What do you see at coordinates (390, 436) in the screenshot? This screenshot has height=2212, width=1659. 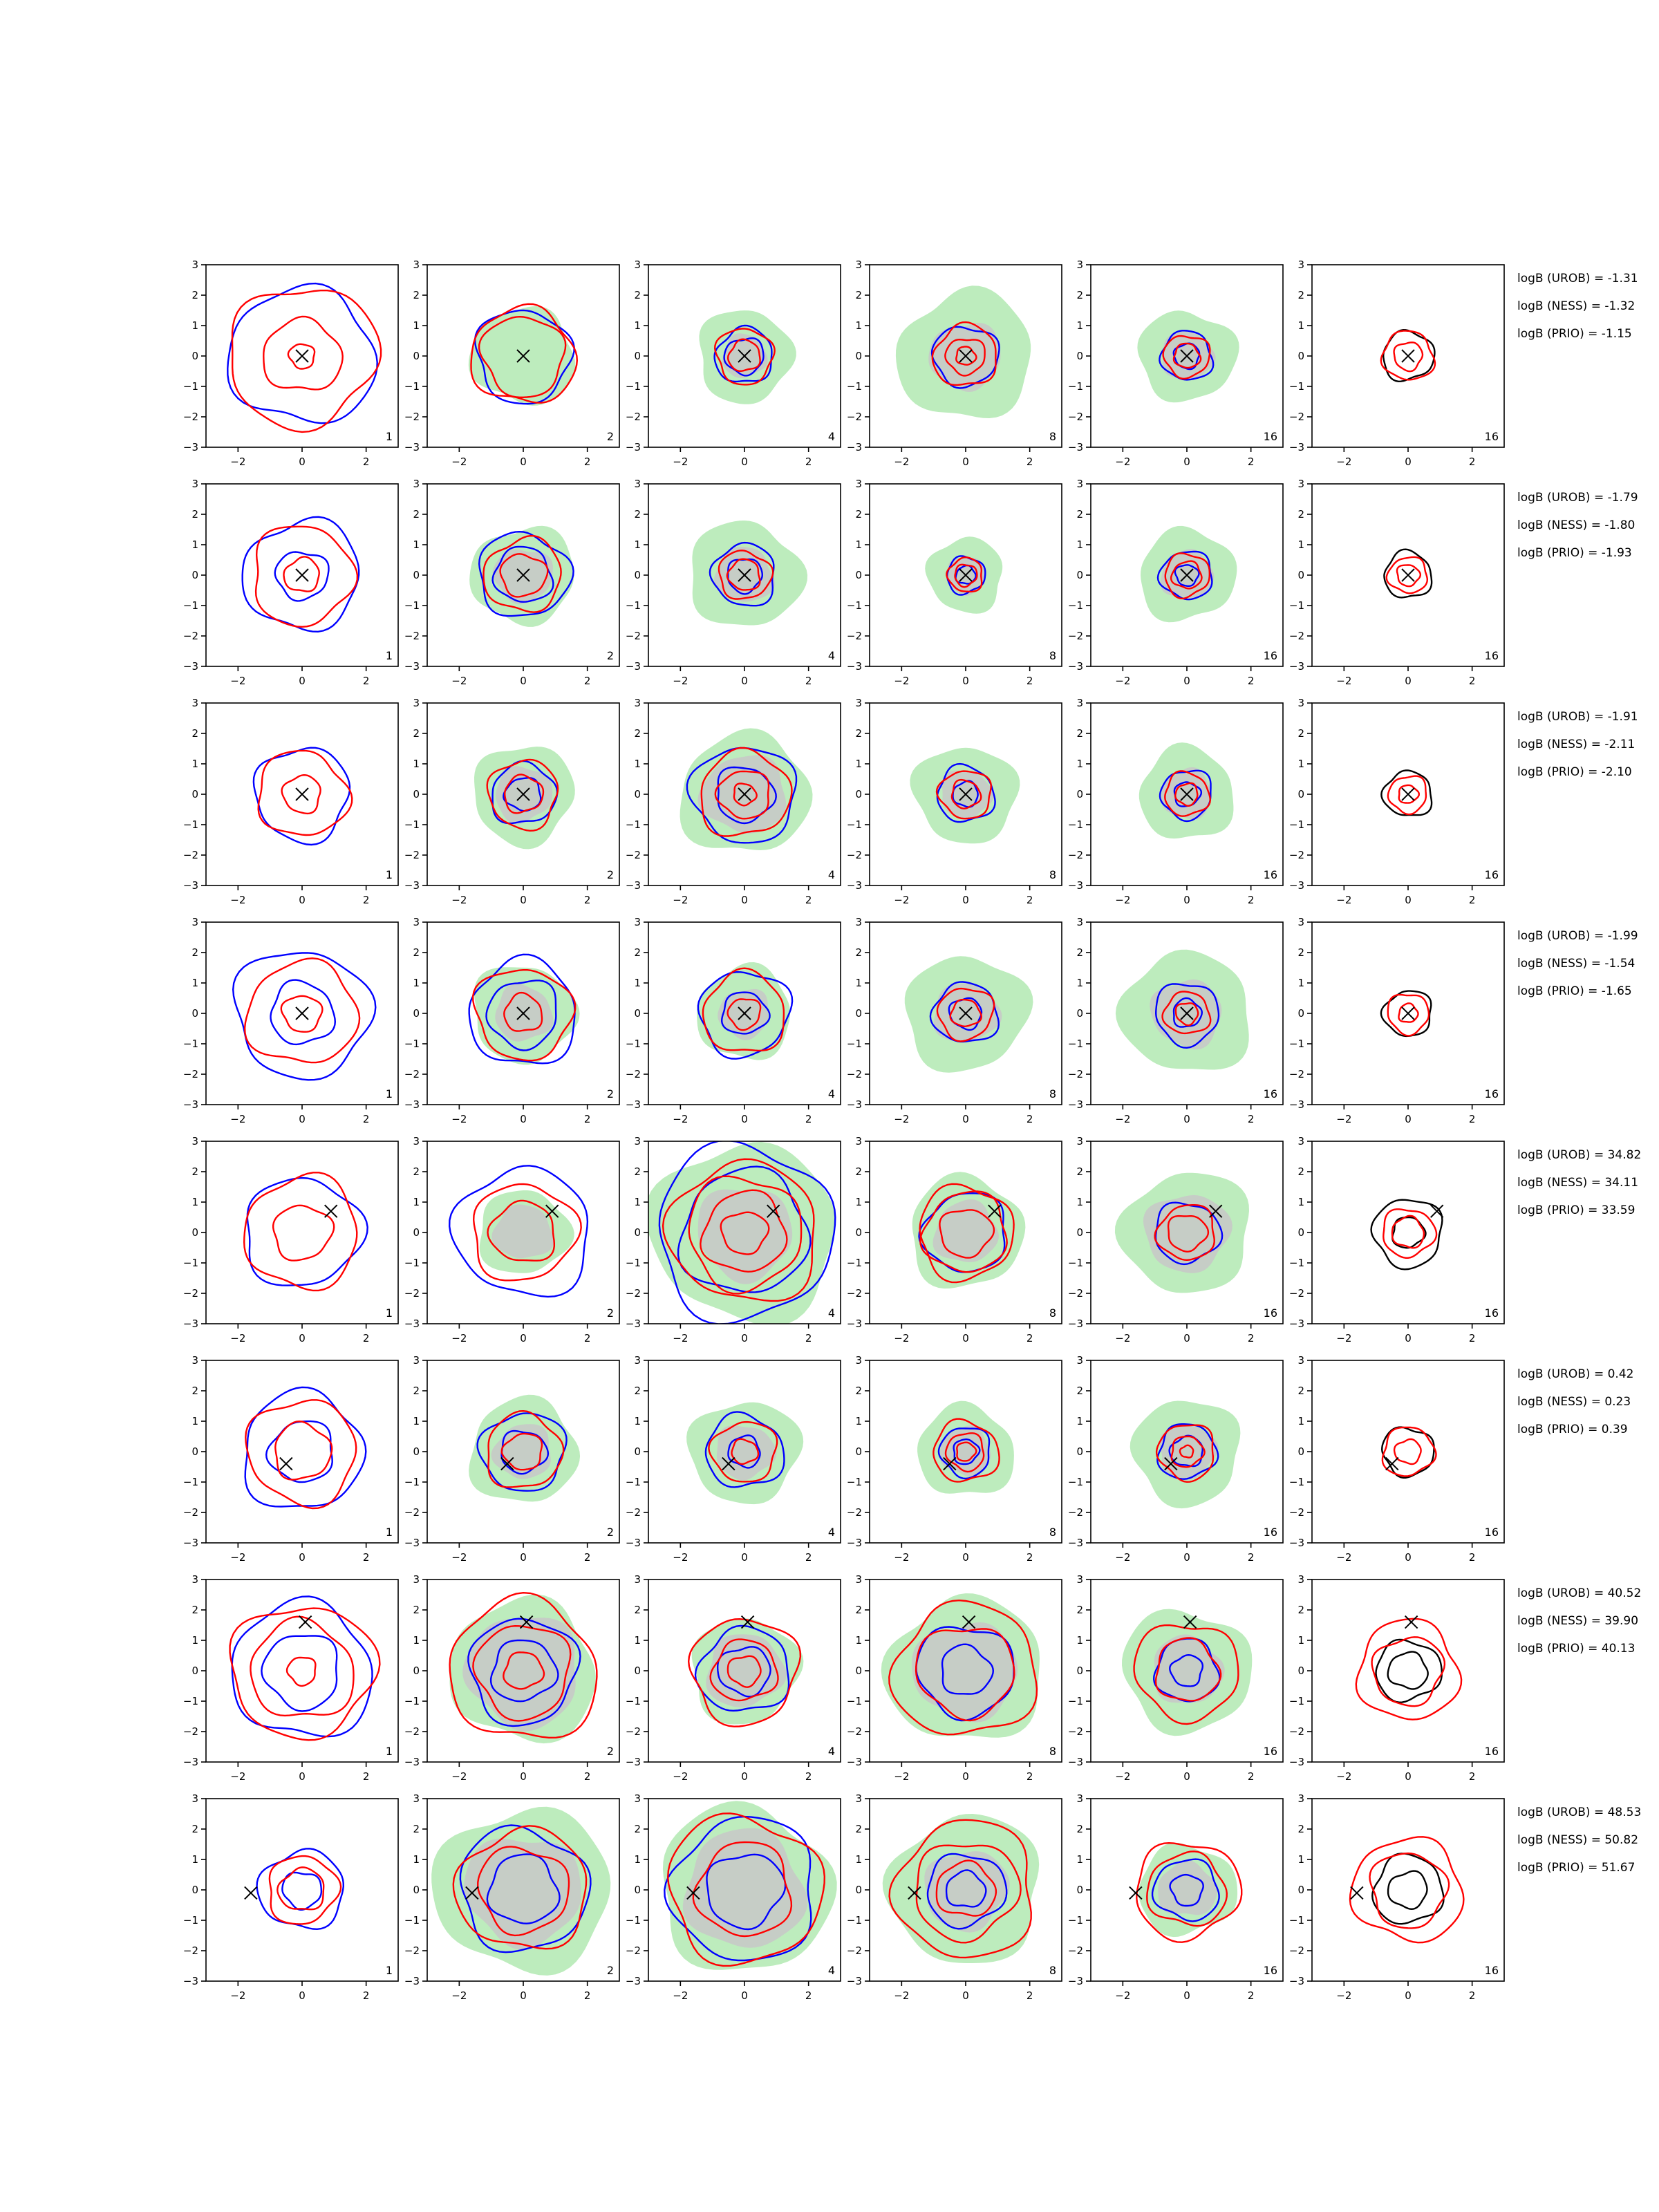 I see `sample-count-label: 1` at bounding box center [390, 436].